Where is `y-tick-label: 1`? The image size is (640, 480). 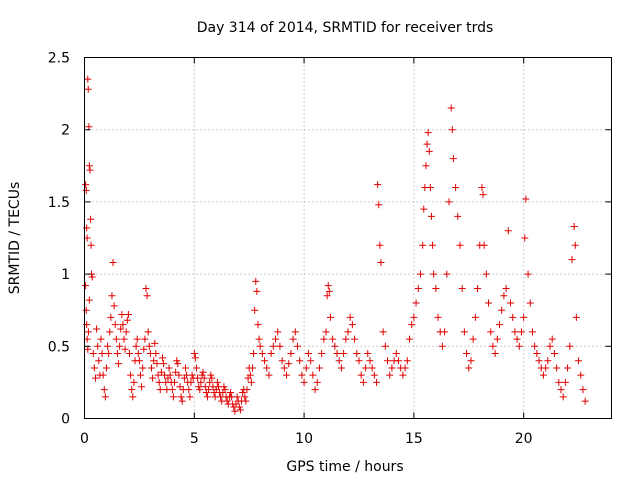
y-tick-label: 1 is located at coordinates (65, 275).